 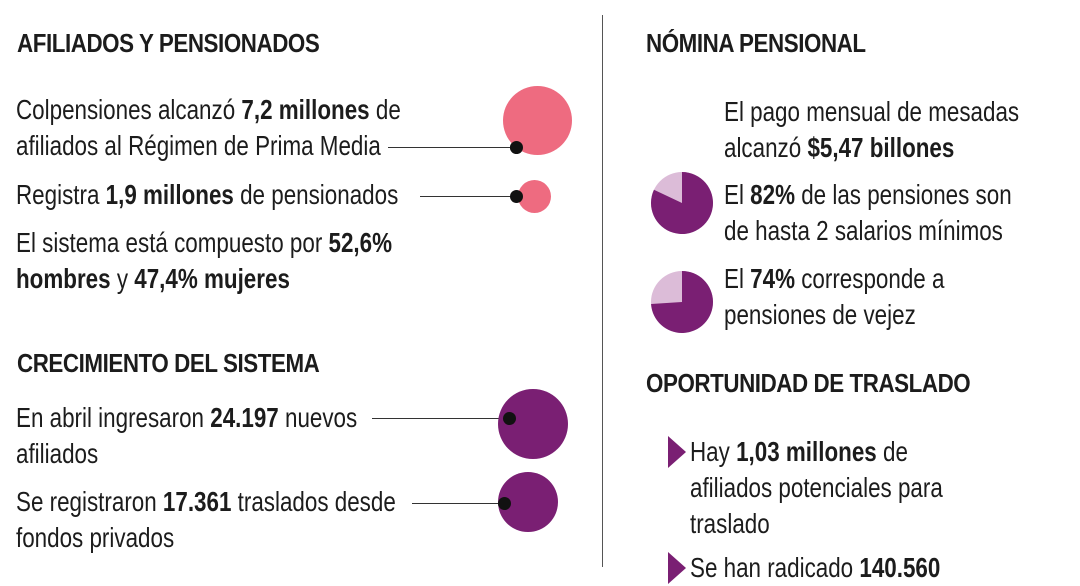 I want to click on traslados-text-2: fondos privados, so click(x=95, y=537).